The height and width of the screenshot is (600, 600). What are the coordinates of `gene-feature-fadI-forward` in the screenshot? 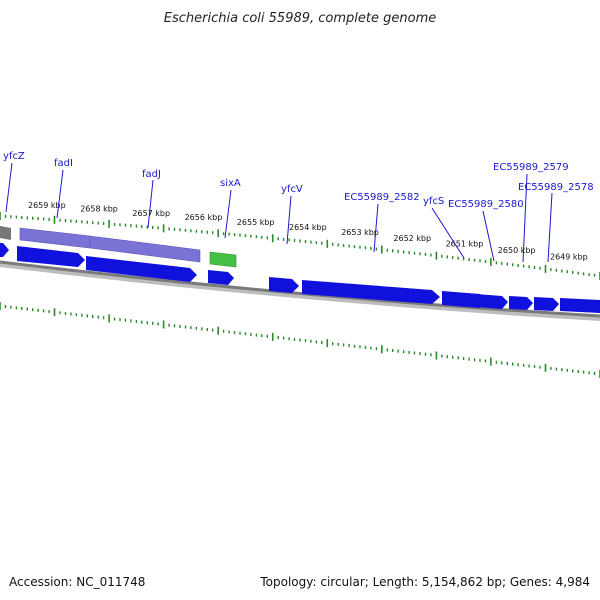 It's located at (51, 256).